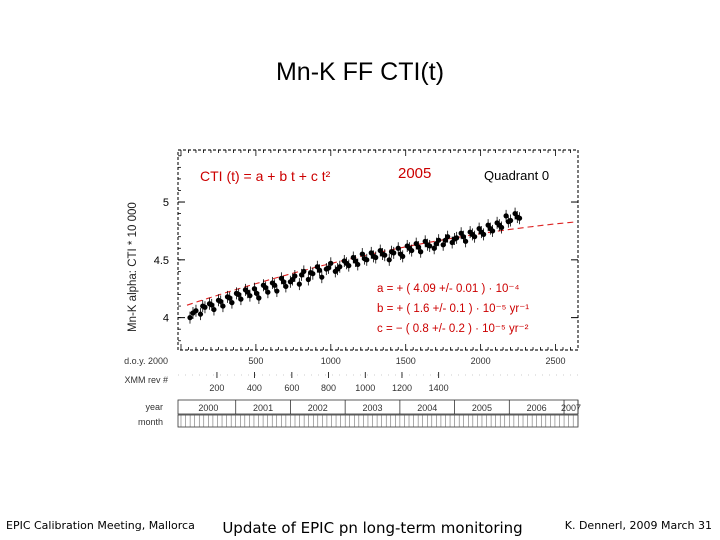 The width and height of the screenshot is (720, 540). Describe the element at coordinates (365, 388) in the screenshot. I see `rev-tick-label: 1000` at that location.